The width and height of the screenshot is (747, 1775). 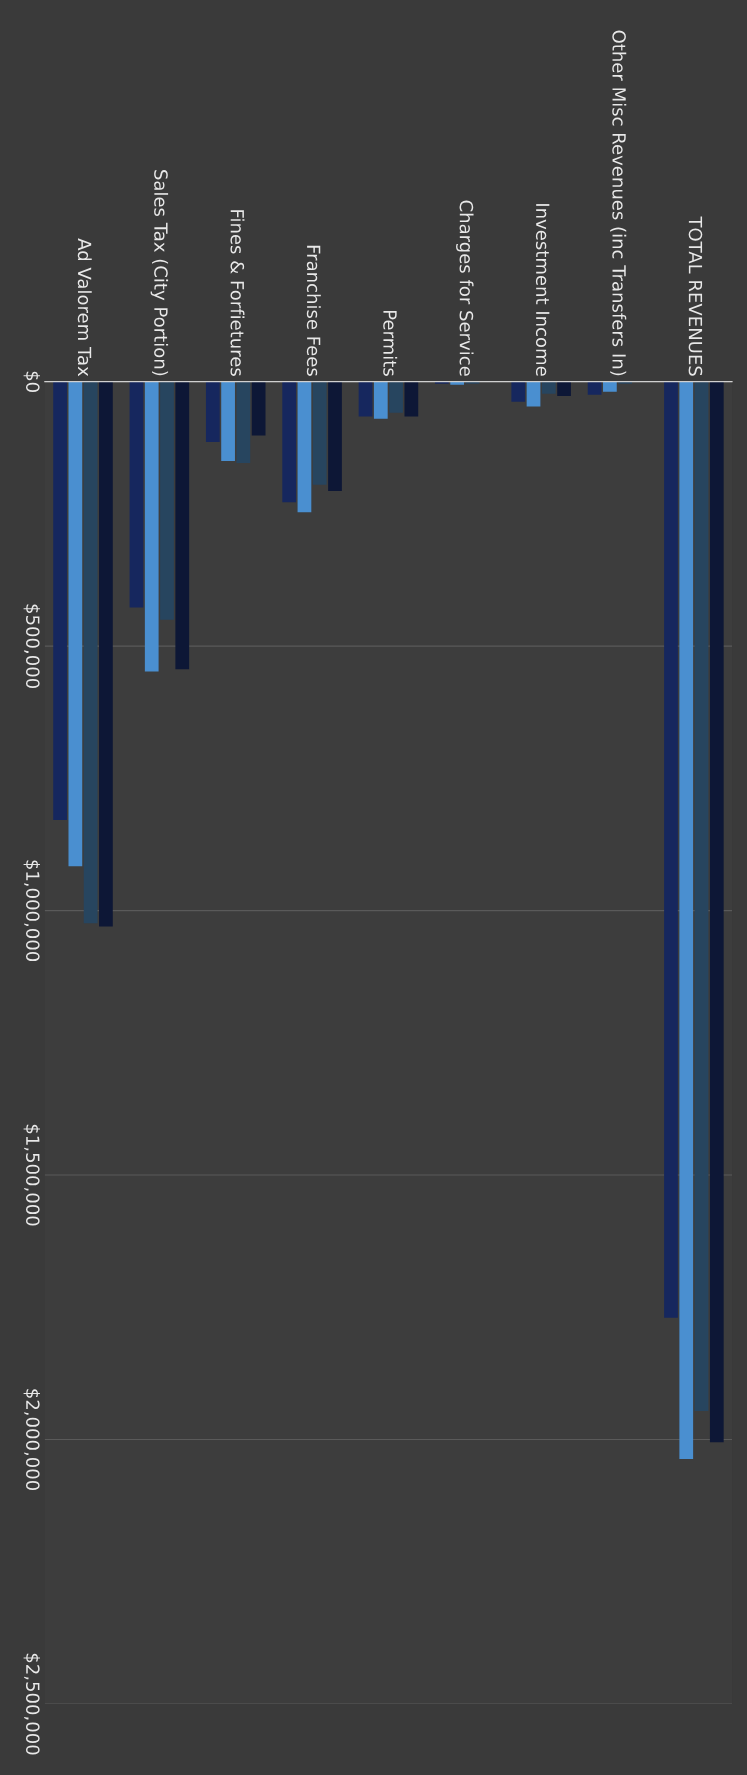 What do you see at coordinates (31, 1175) in the screenshot?
I see `y-tick-label: $1,500,000` at bounding box center [31, 1175].